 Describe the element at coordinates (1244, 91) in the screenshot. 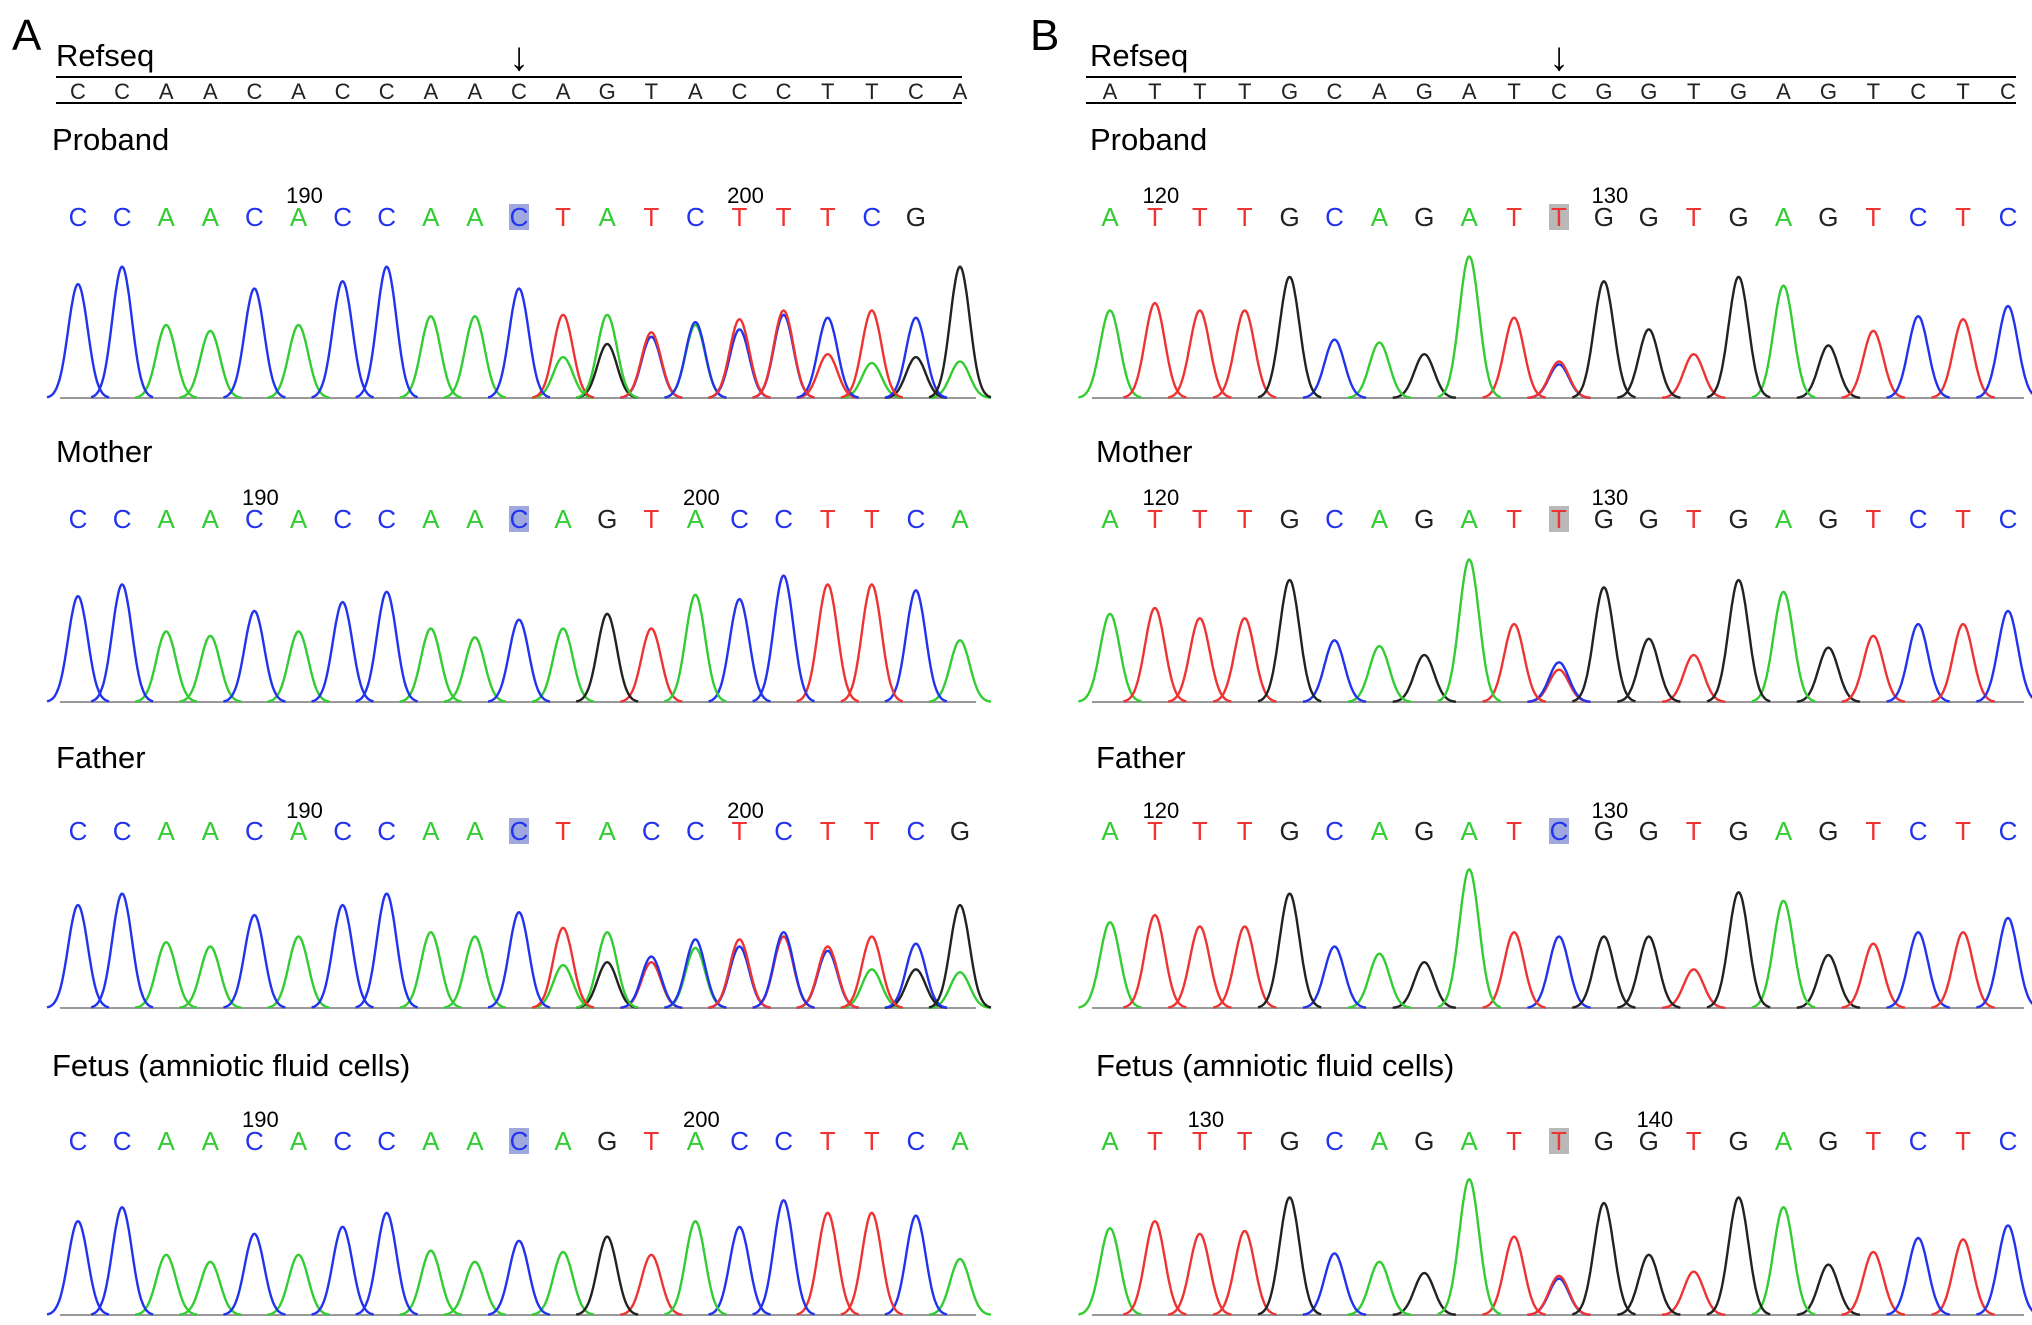

I see `refseq-base: T` at that location.